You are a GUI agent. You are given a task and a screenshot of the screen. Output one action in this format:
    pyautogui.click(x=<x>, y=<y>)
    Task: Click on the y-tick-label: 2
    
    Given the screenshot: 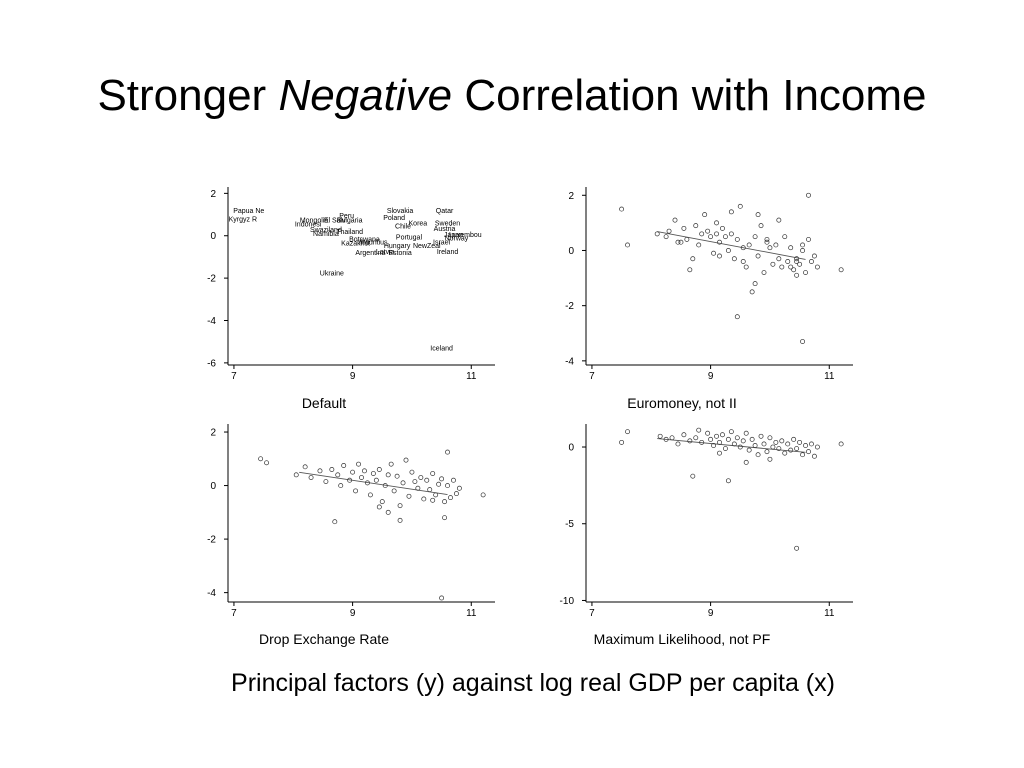 What is the action you would take?
    pyautogui.click(x=213, y=194)
    